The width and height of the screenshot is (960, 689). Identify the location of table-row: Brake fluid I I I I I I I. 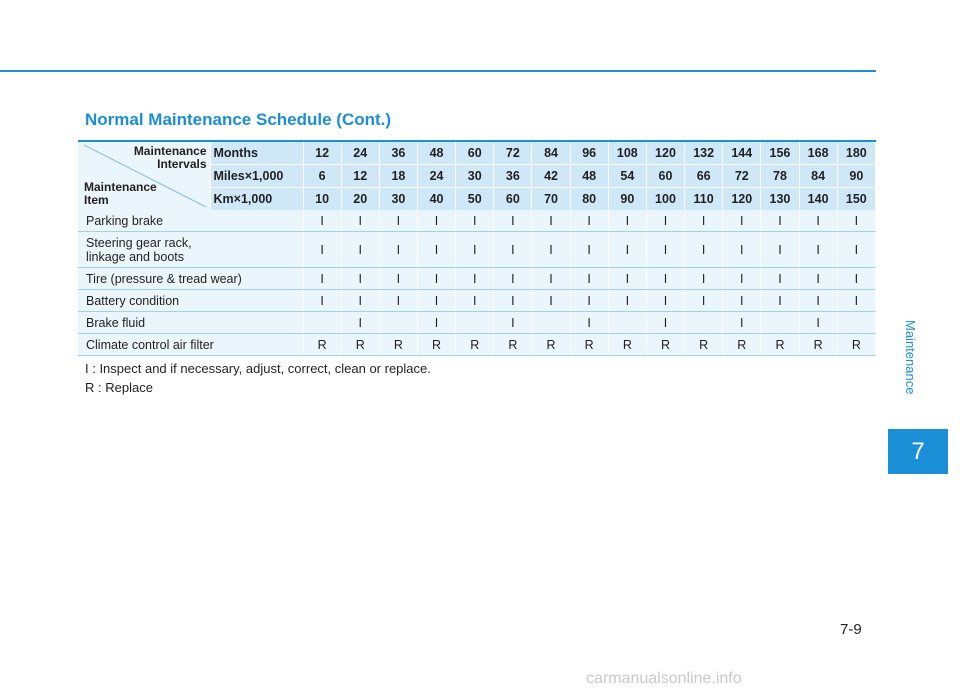
(477, 322).